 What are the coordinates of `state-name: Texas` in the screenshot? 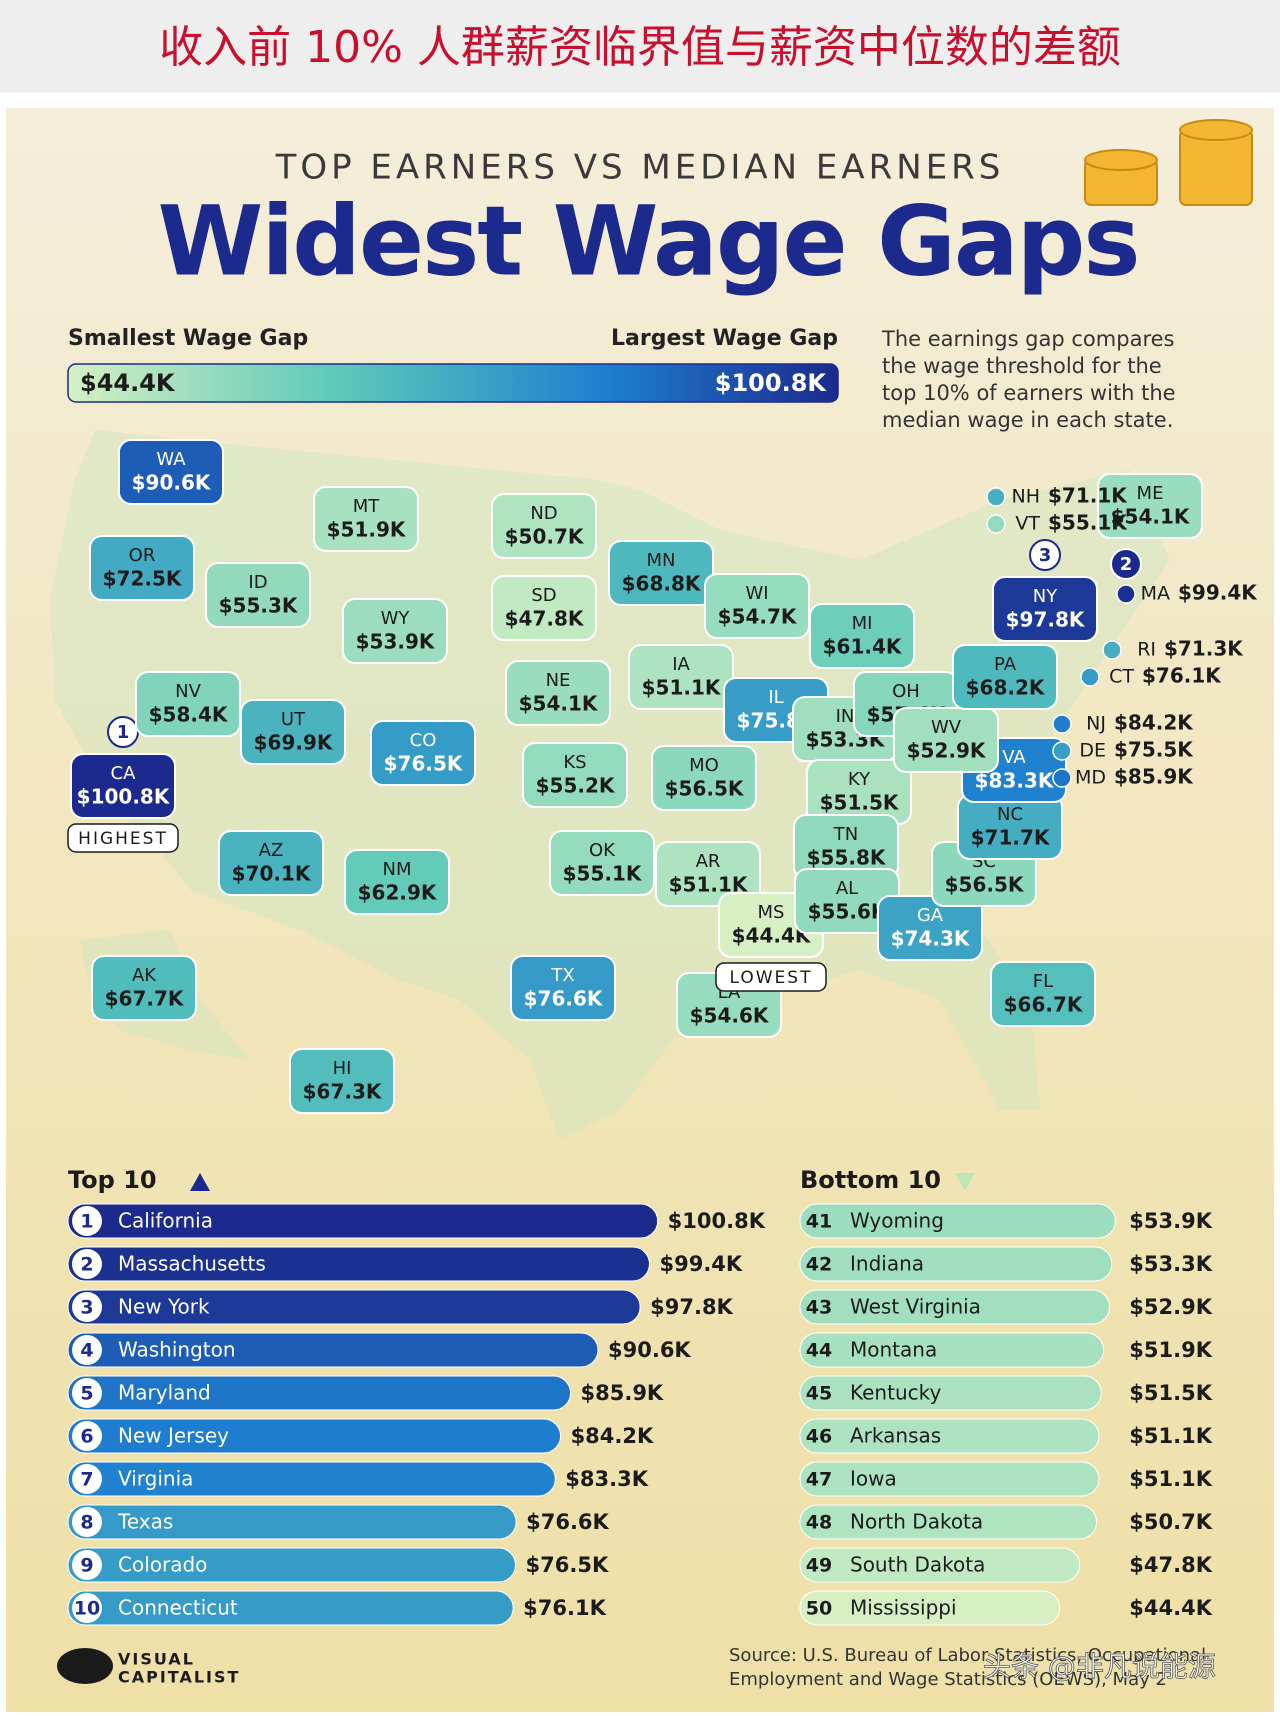 It's located at (145, 1522).